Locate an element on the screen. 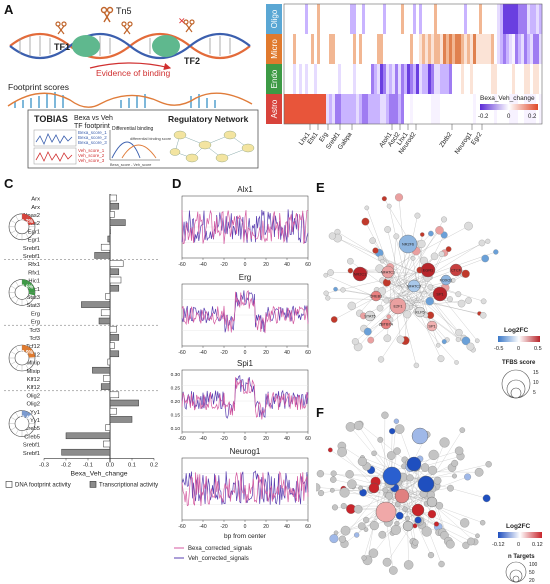  gene-label: Zbtb2 is located at coordinates (445, 140).